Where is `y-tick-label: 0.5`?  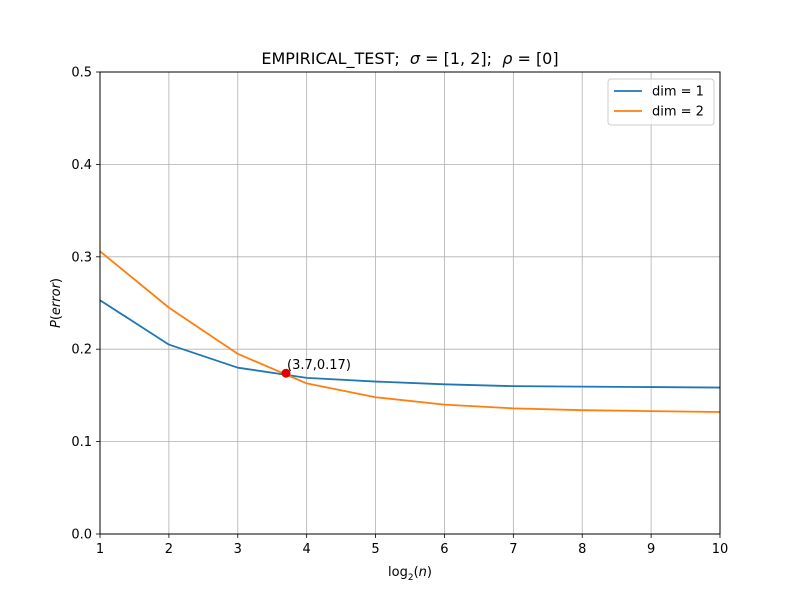
y-tick-label: 0.5 is located at coordinates (81, 73).